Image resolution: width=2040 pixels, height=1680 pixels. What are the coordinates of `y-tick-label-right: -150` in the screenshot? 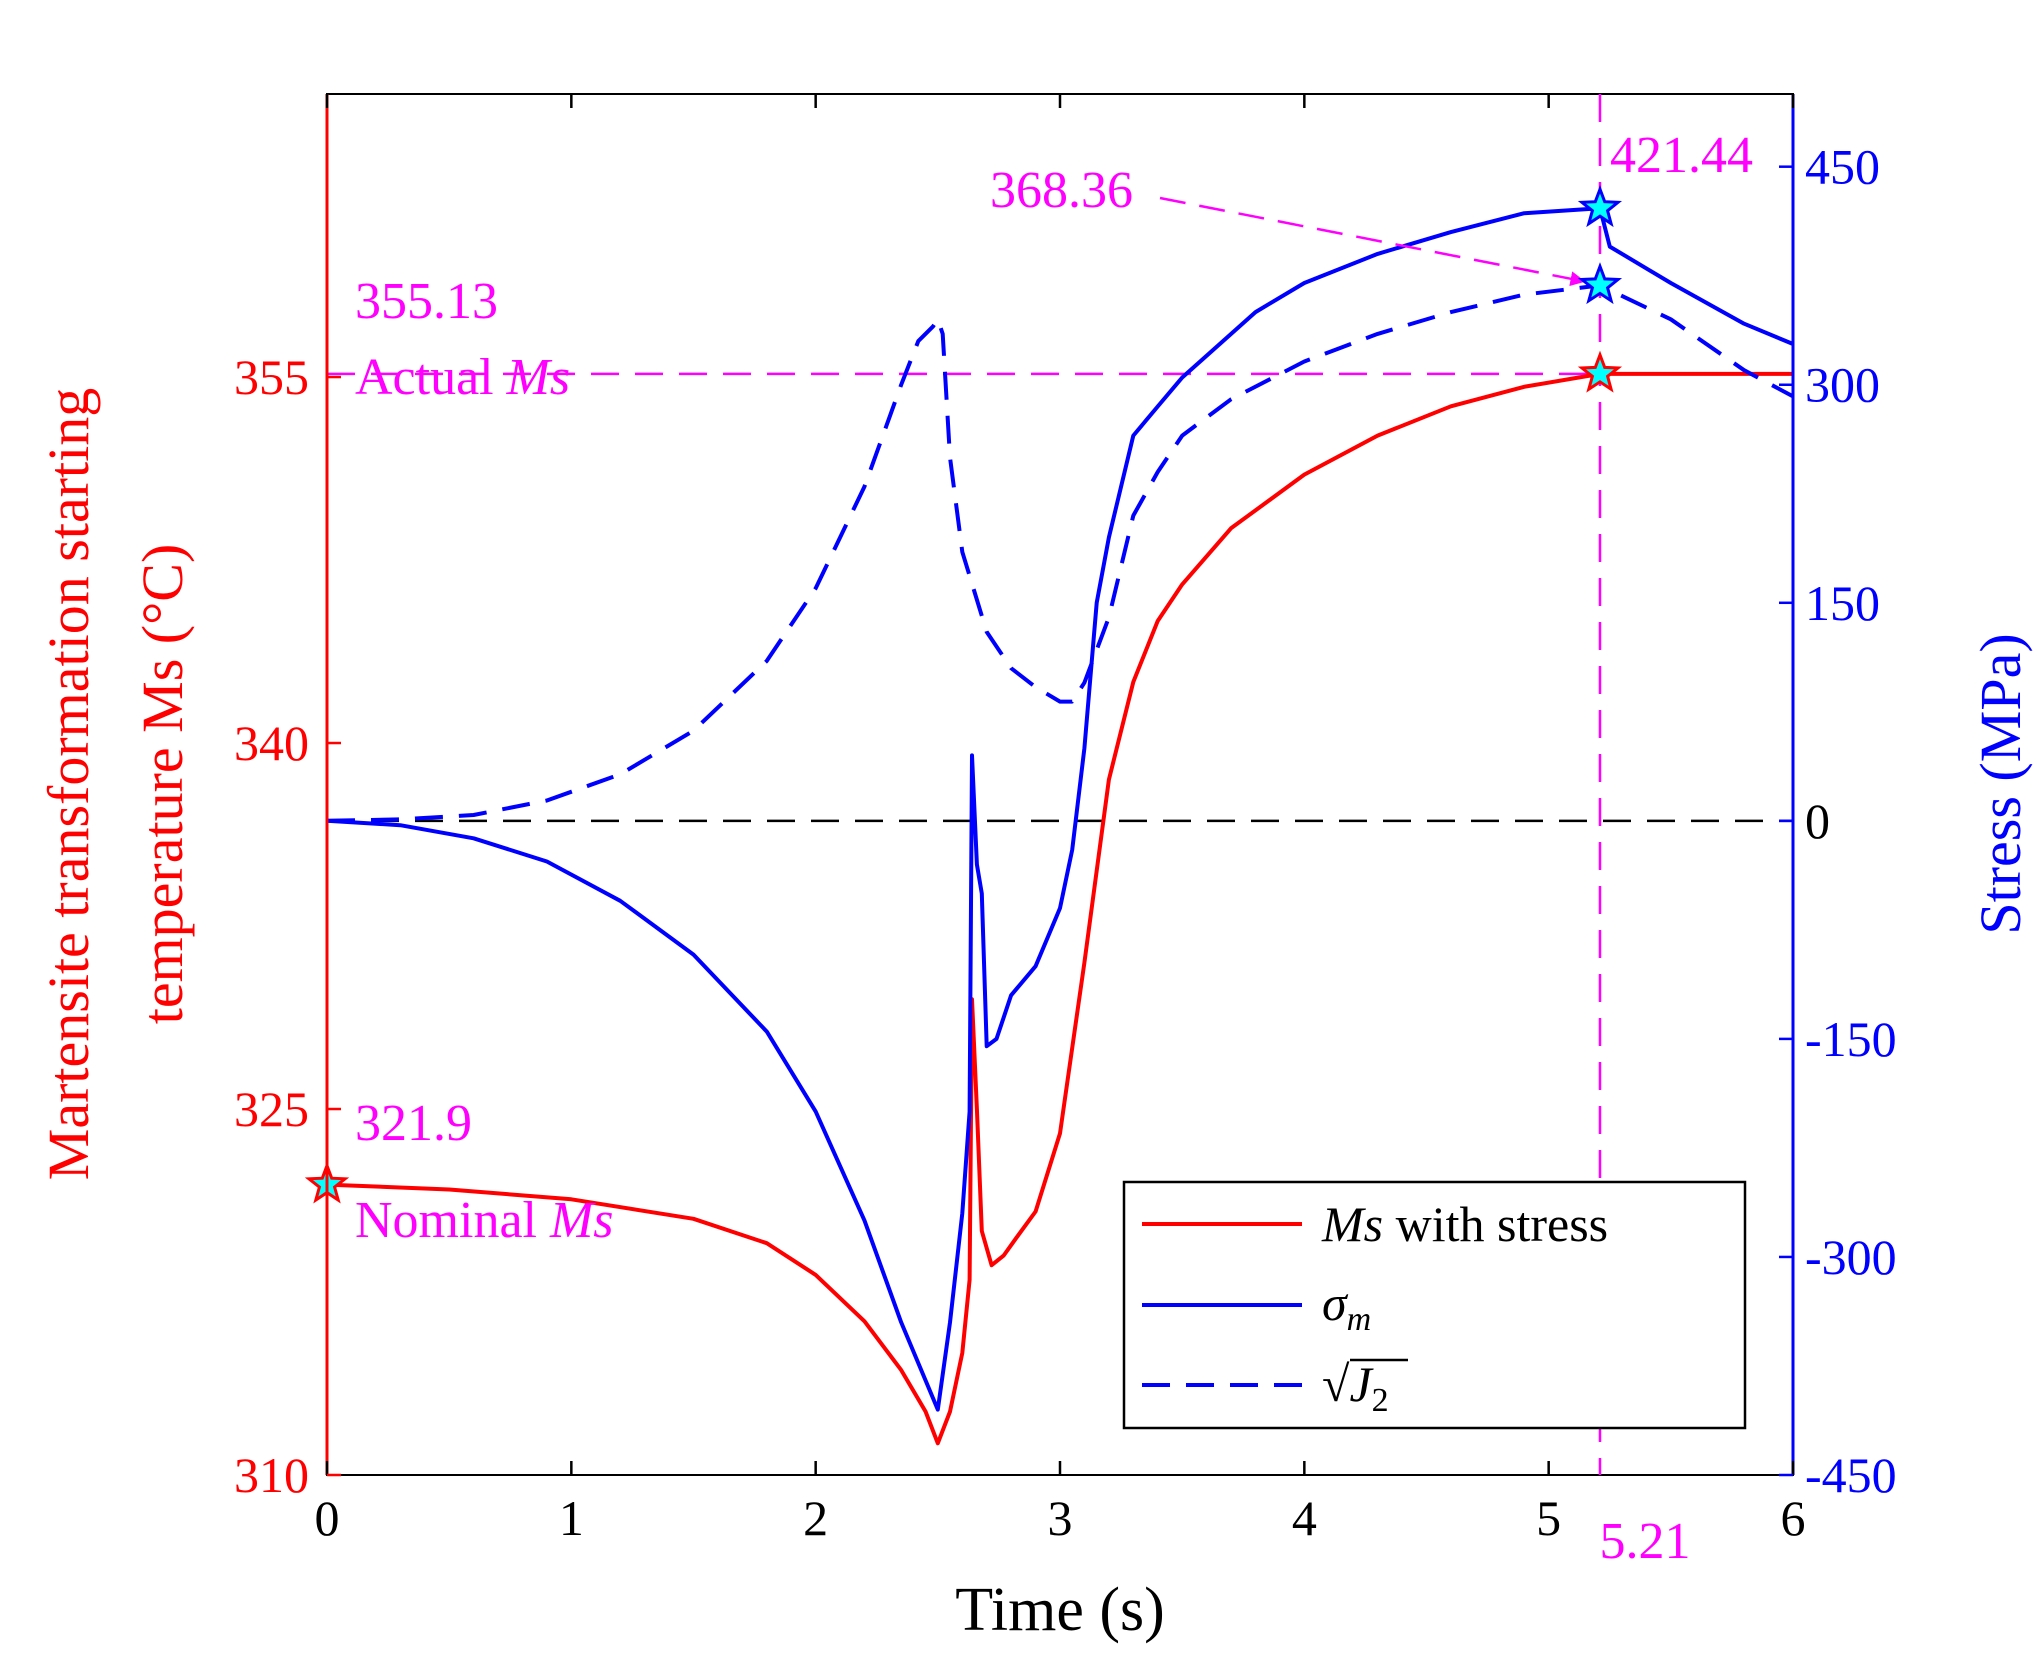 It's located at (1851, 1039).